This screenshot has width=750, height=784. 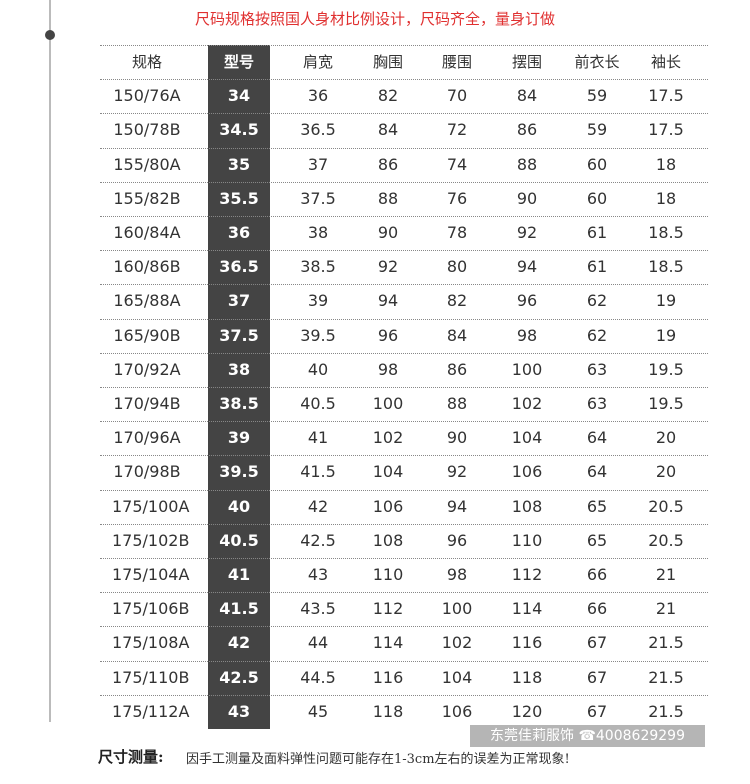 What do you see at coordinates (151, 540) in the screenshot?
I see `table-cell: 175/102B` at bounding box center [151, 540].